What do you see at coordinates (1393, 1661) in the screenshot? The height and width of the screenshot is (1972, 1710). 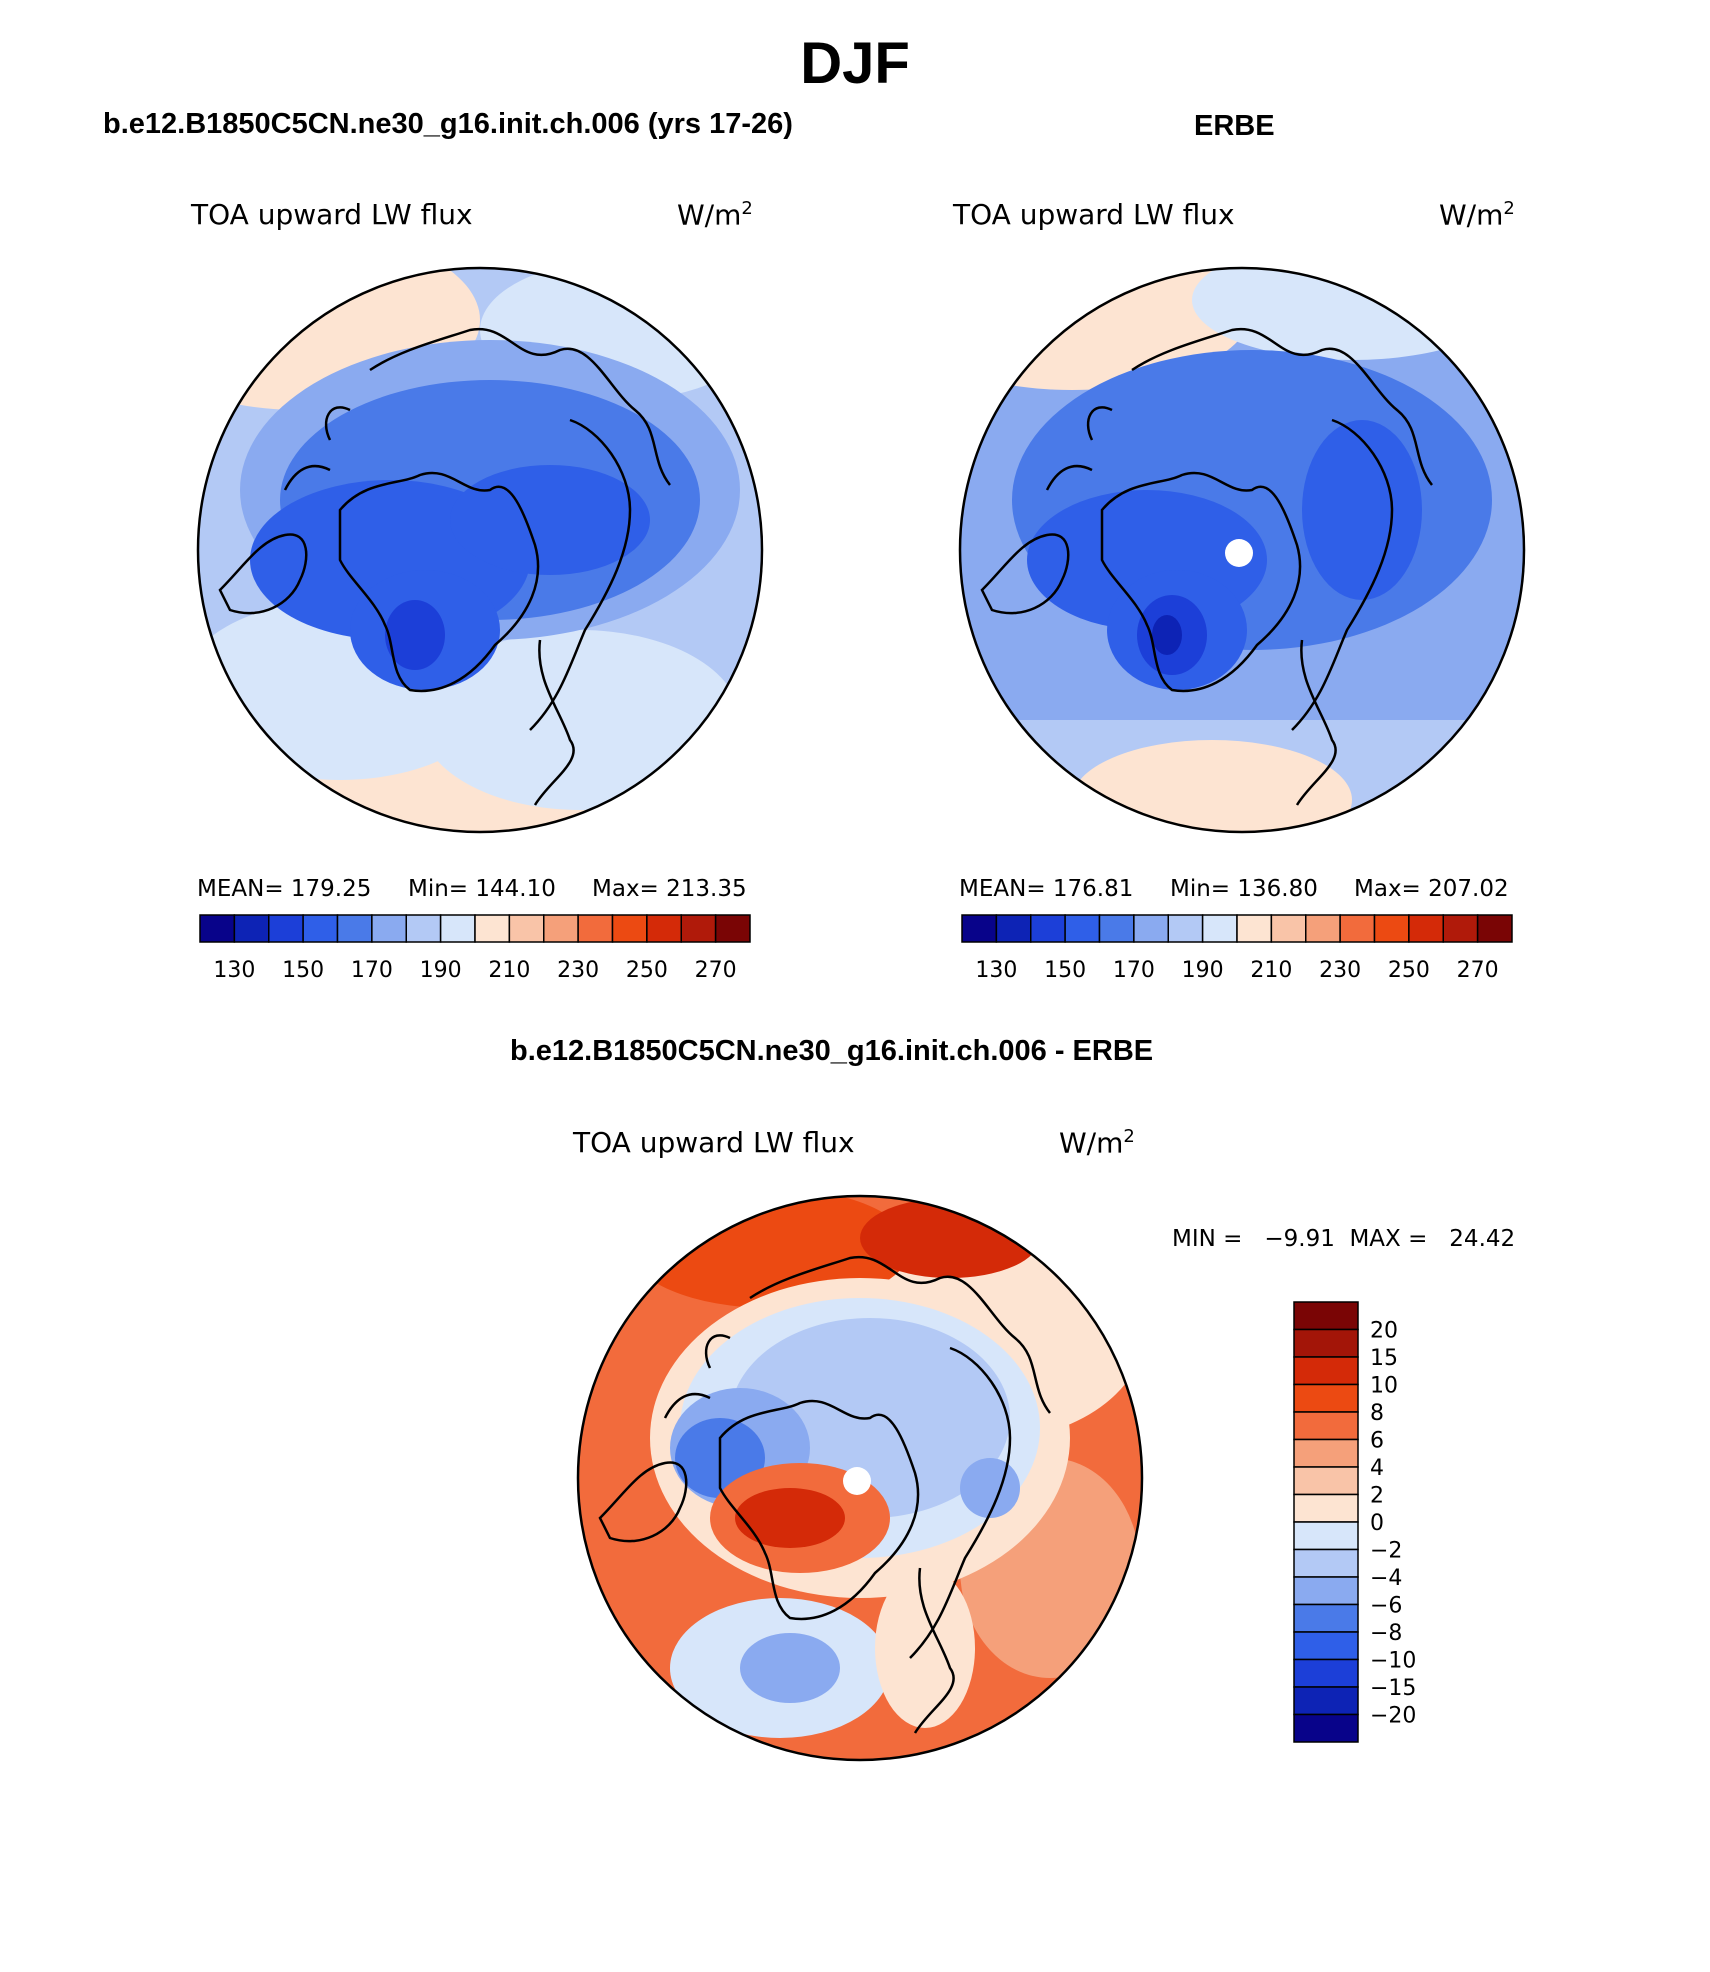 I see `panel-3-colorbar-tick-label: −10` at bounding box center [1393, 1661].